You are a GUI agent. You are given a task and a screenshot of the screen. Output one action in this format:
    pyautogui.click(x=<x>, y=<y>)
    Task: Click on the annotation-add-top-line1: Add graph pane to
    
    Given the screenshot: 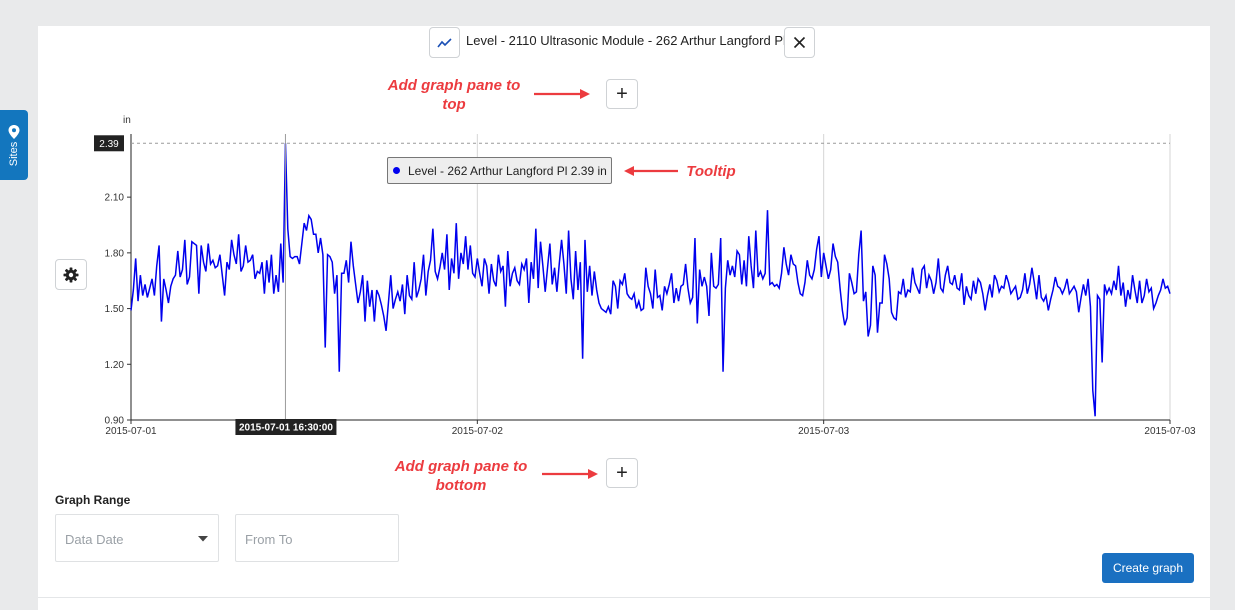 What is the action you would take?
    pyautogui.click(x=454, y=85)
    